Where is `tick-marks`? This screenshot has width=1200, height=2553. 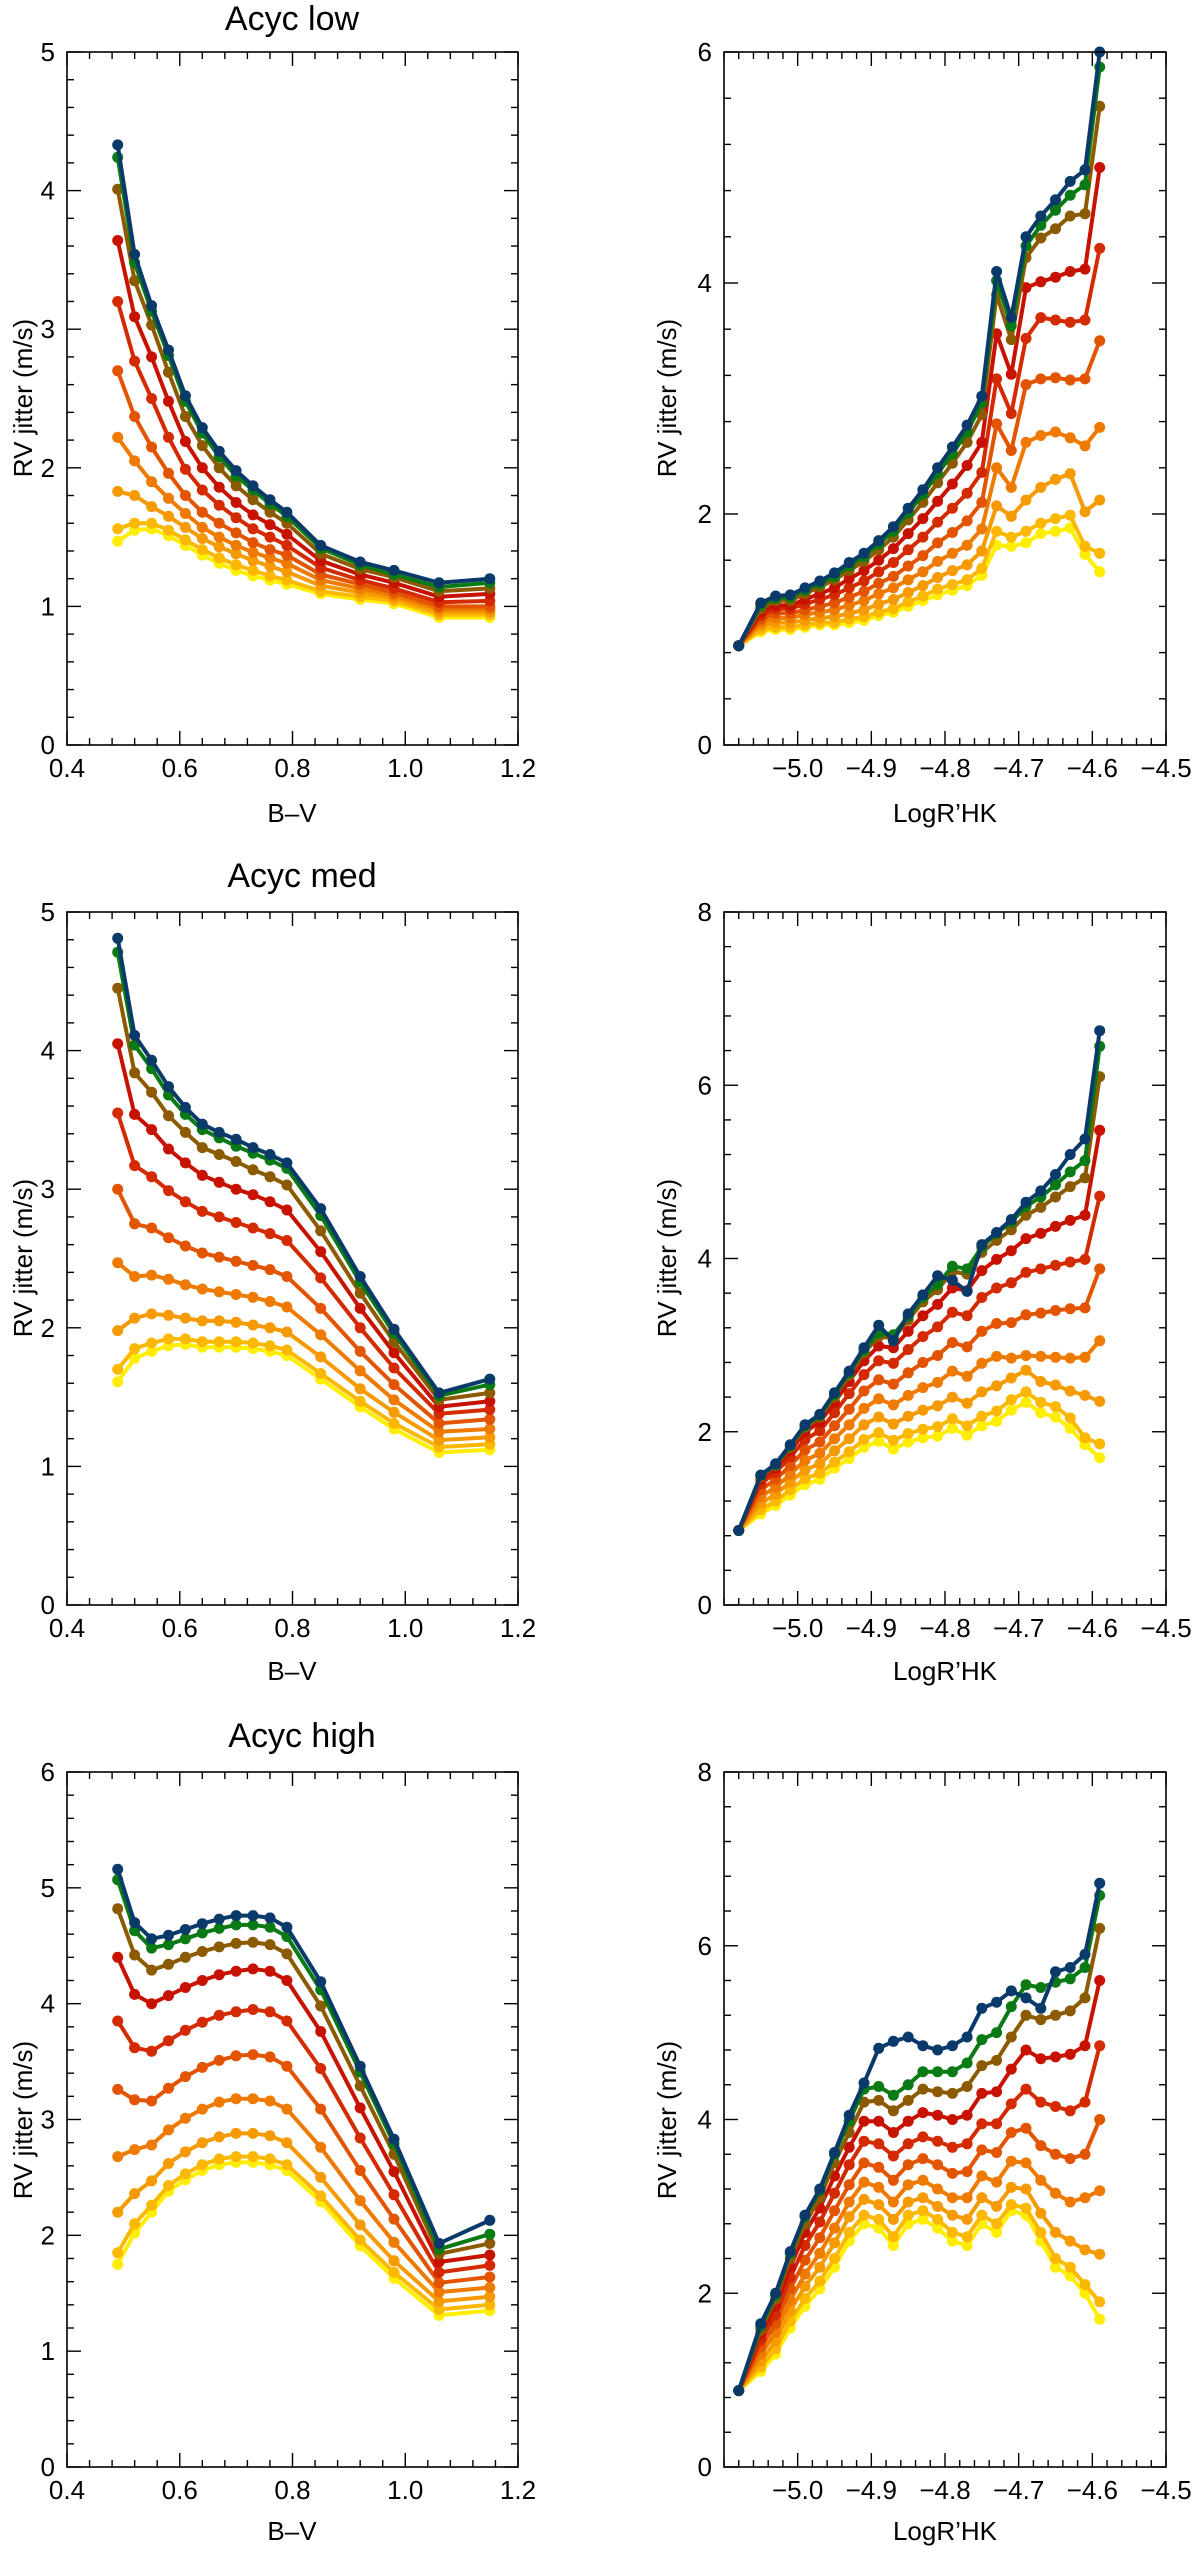
tick-marks is located at coordinates (292, 1258).